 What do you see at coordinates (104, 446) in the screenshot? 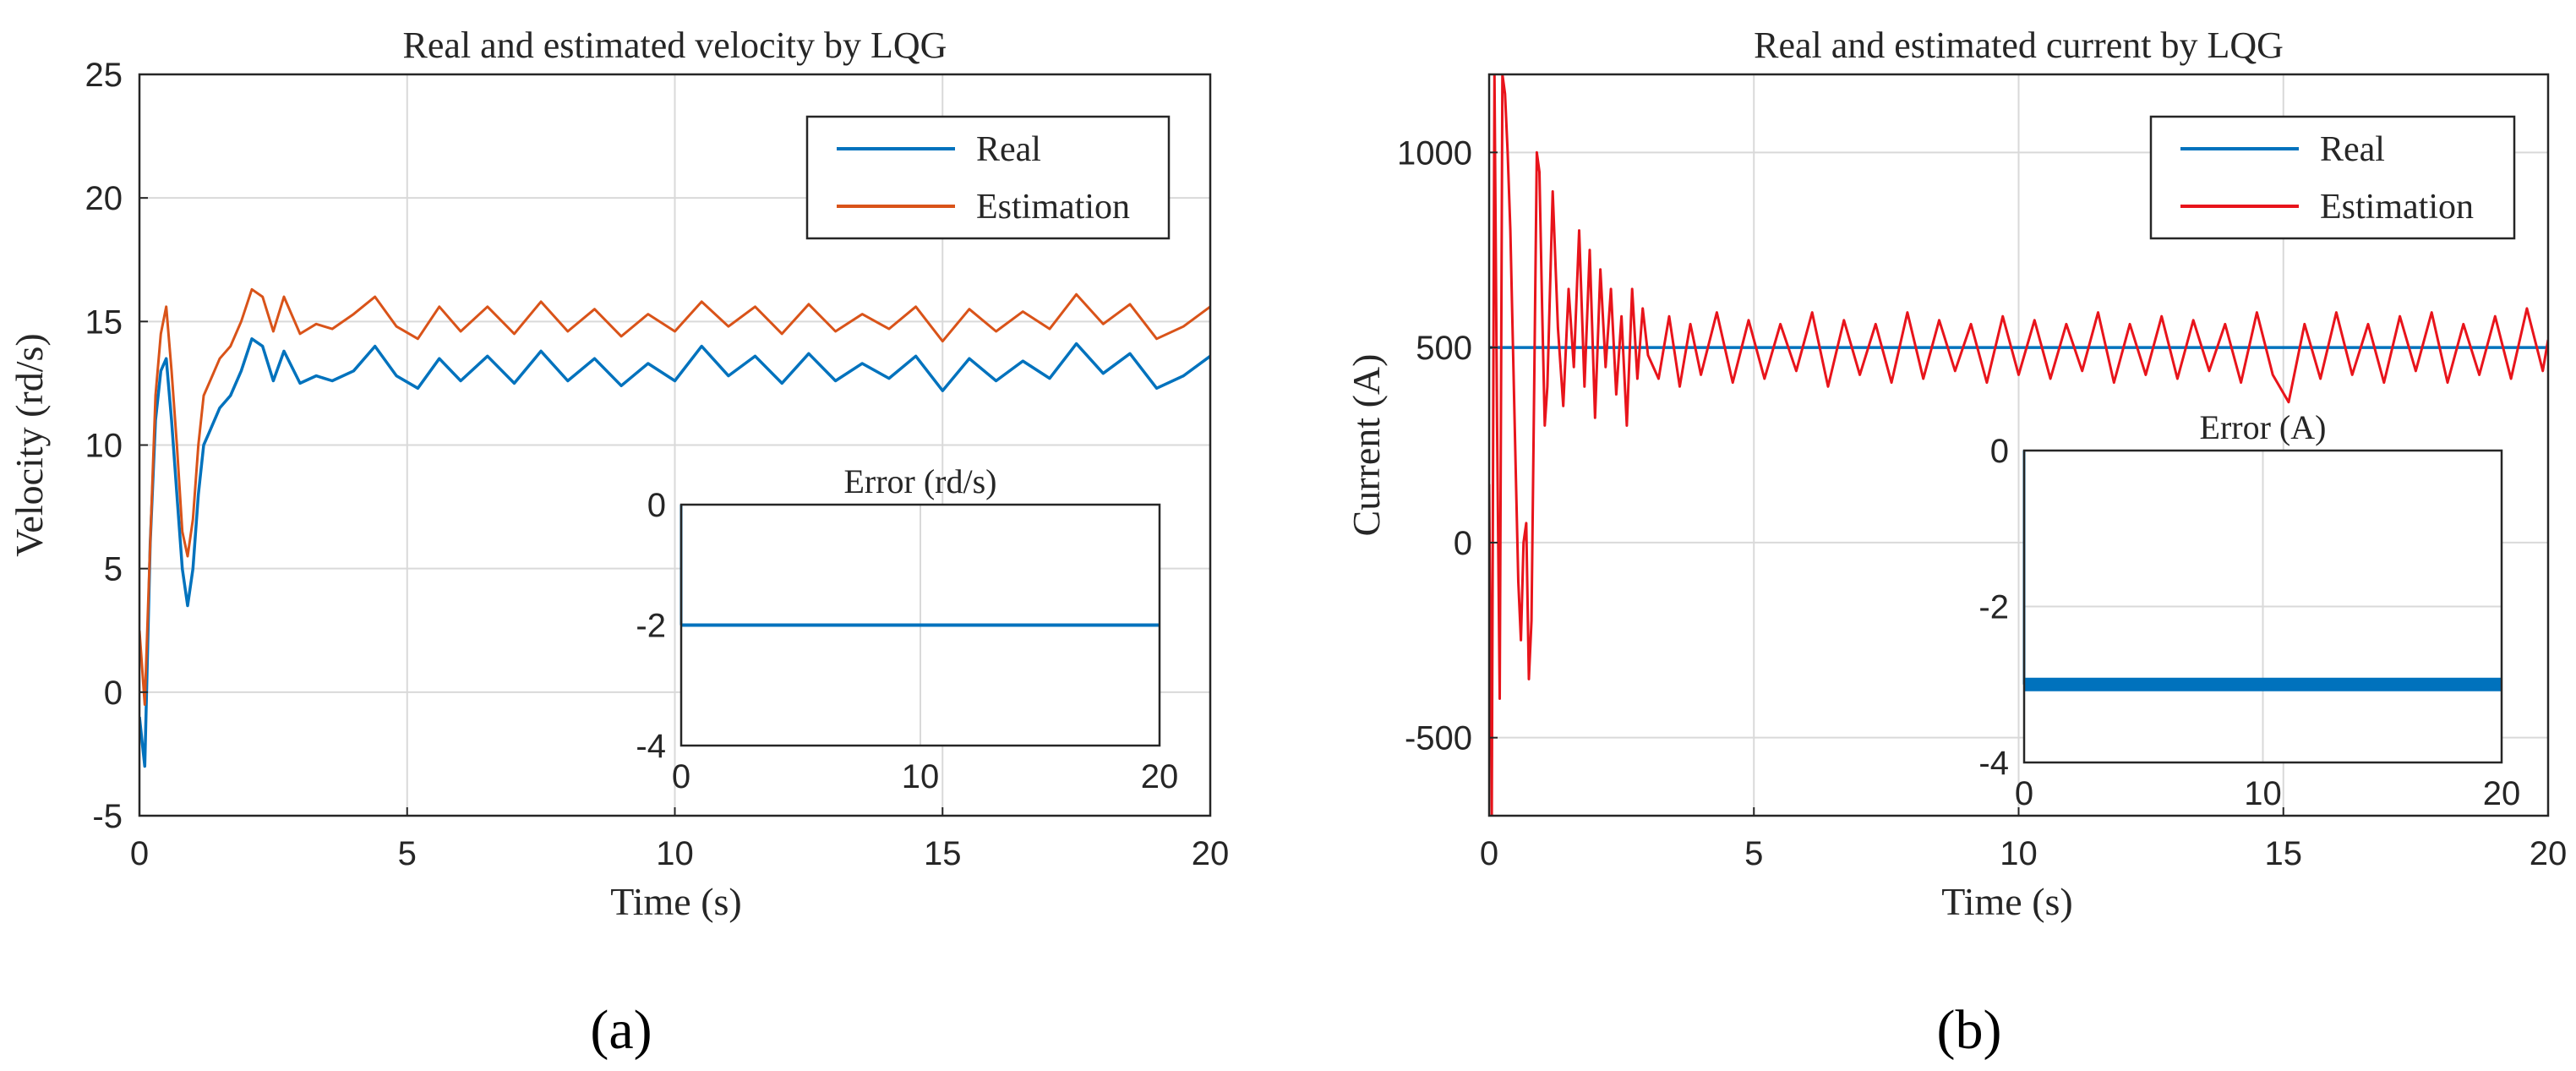
I see `y-tick-label: 10` at bounding box center [104, 446].